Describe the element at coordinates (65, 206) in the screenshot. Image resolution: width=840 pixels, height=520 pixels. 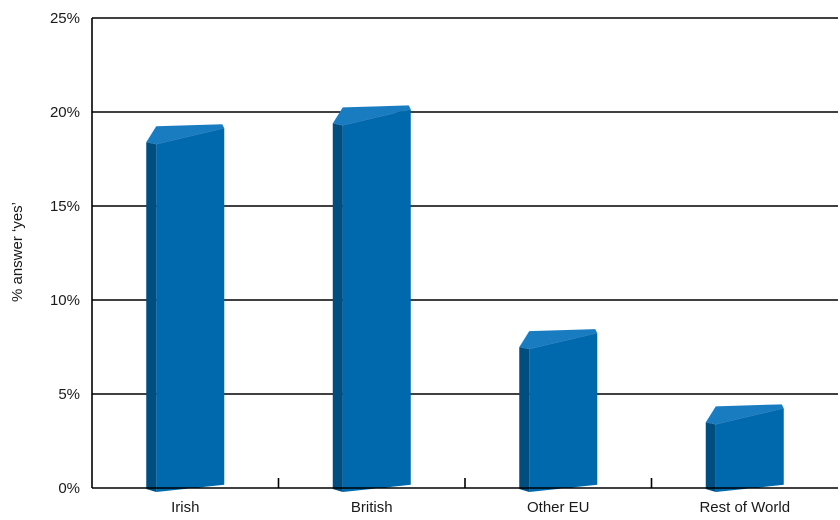
I see `y-tick-label: 15%` at that location.